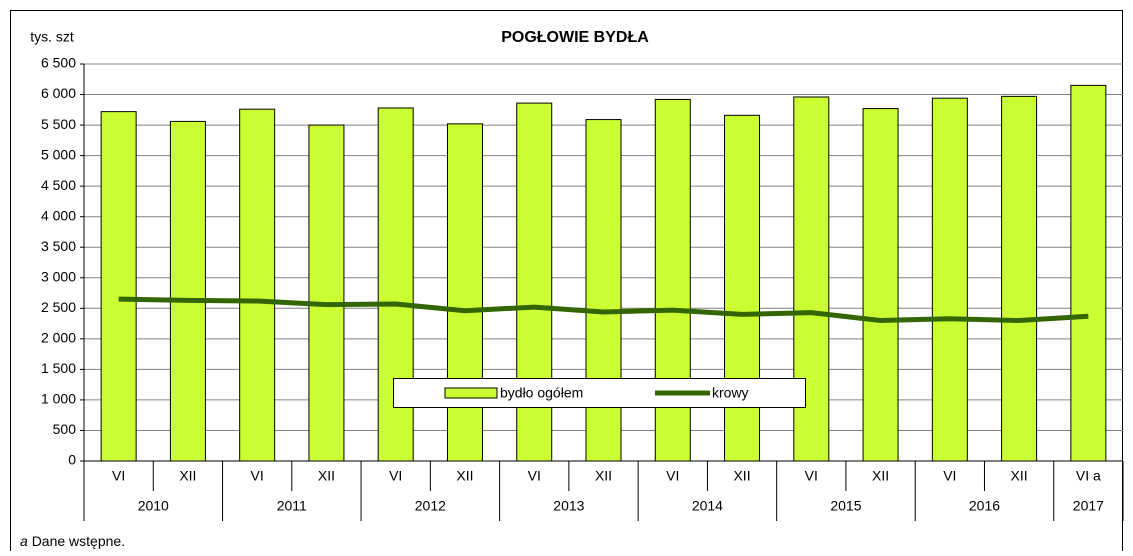 The height and width of the screenshot is (556, 1133). Describe the element at coordinates (984, 506) in the screenshot. I see `x-group-label: 2016` at that location.